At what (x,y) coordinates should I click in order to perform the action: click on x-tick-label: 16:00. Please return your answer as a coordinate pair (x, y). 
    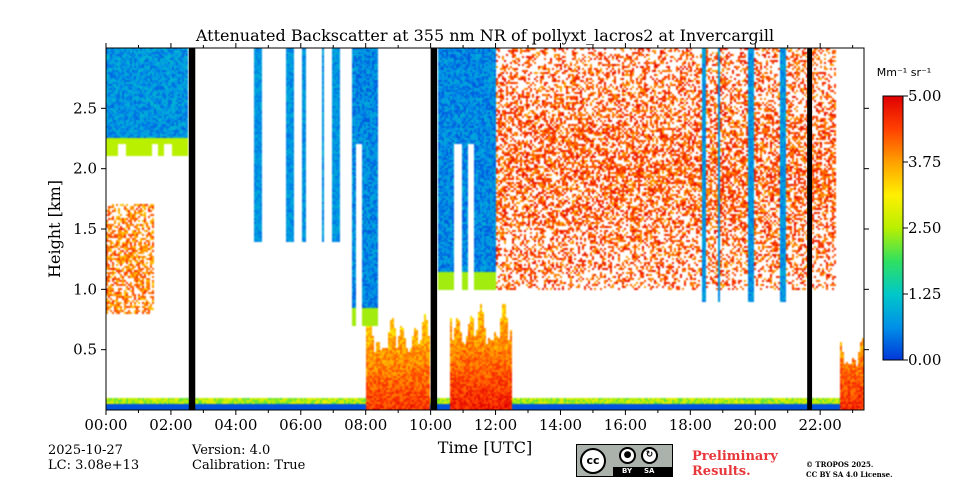
    Looking at the image, I should click on (625, 425).